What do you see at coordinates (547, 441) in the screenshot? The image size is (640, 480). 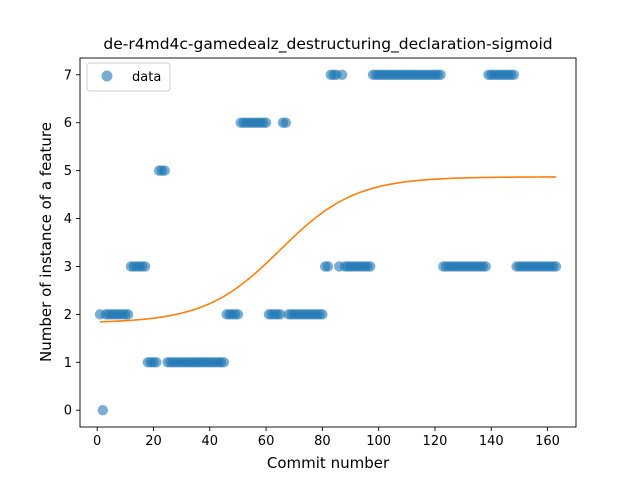 I see `x-tick-label: 160` at bounding box center [547, 441].